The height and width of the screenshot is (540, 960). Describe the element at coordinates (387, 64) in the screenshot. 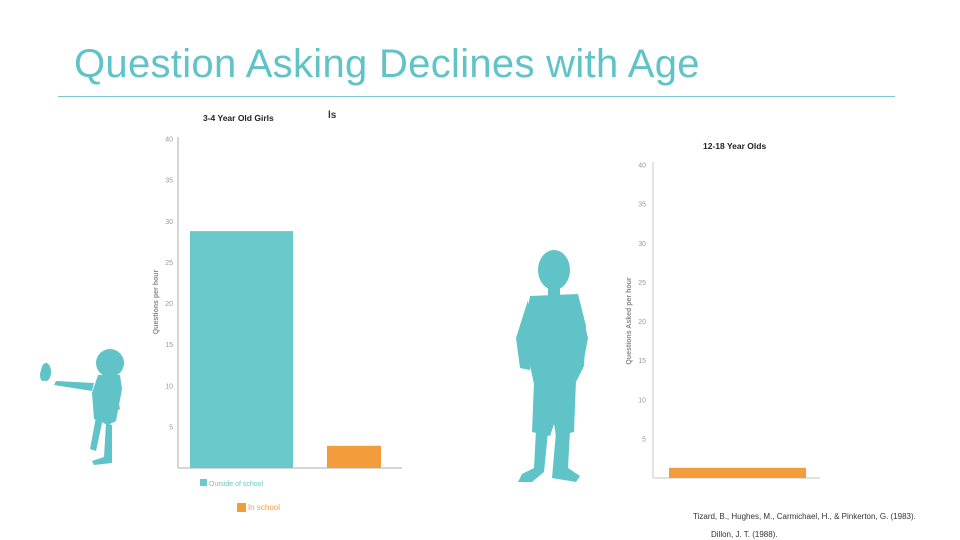

I see `slide-title: Question Asking Declines with Age` at that location.